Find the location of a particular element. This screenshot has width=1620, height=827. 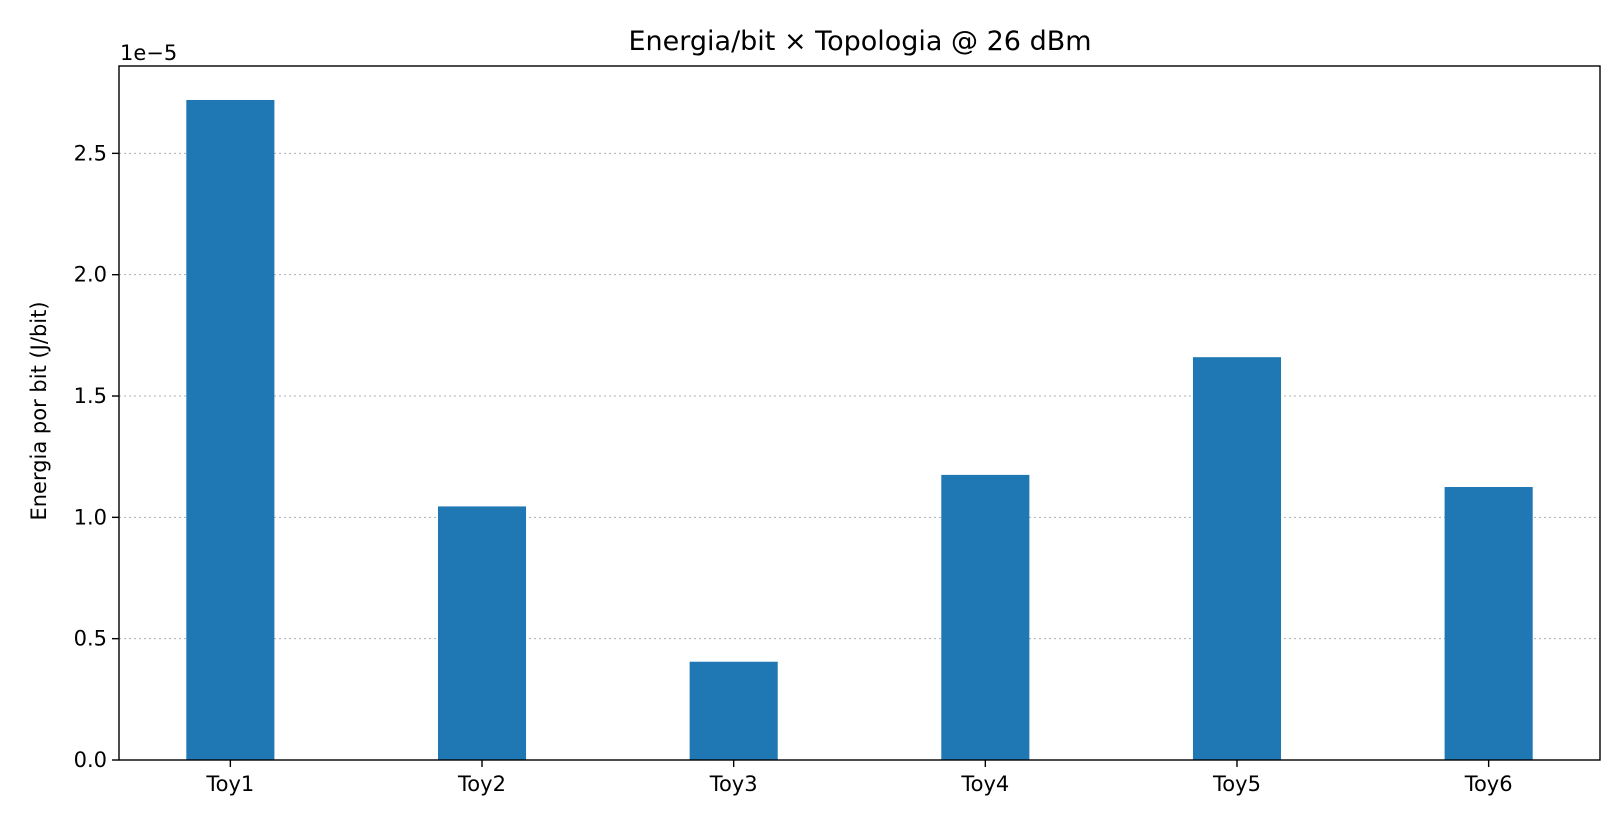

y-tick-label: 1.0 is located at coordinates (90, 517).